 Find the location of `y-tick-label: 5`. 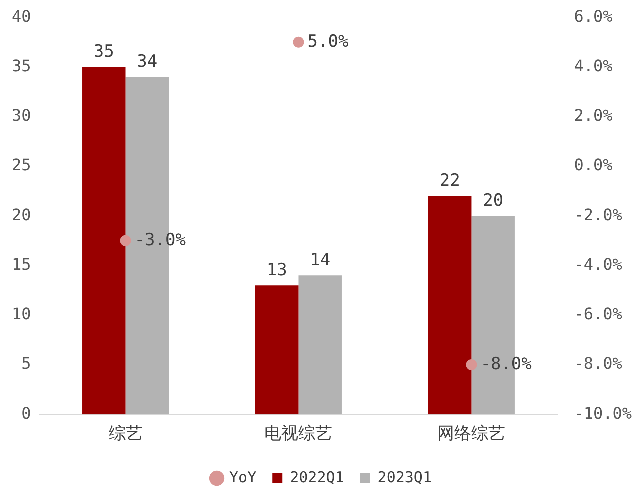

y-tick-label: 5 is located at coordinates (27, 364).